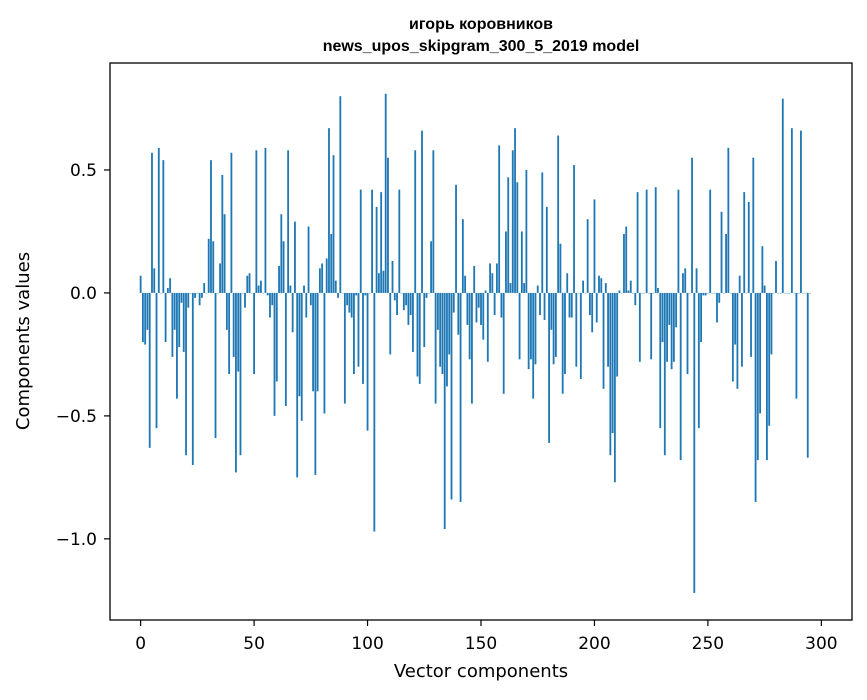 Image resolution: width=867 pixels, height=700 pixels. I want to click on y-axis-label: Components values, so click(23, 341).